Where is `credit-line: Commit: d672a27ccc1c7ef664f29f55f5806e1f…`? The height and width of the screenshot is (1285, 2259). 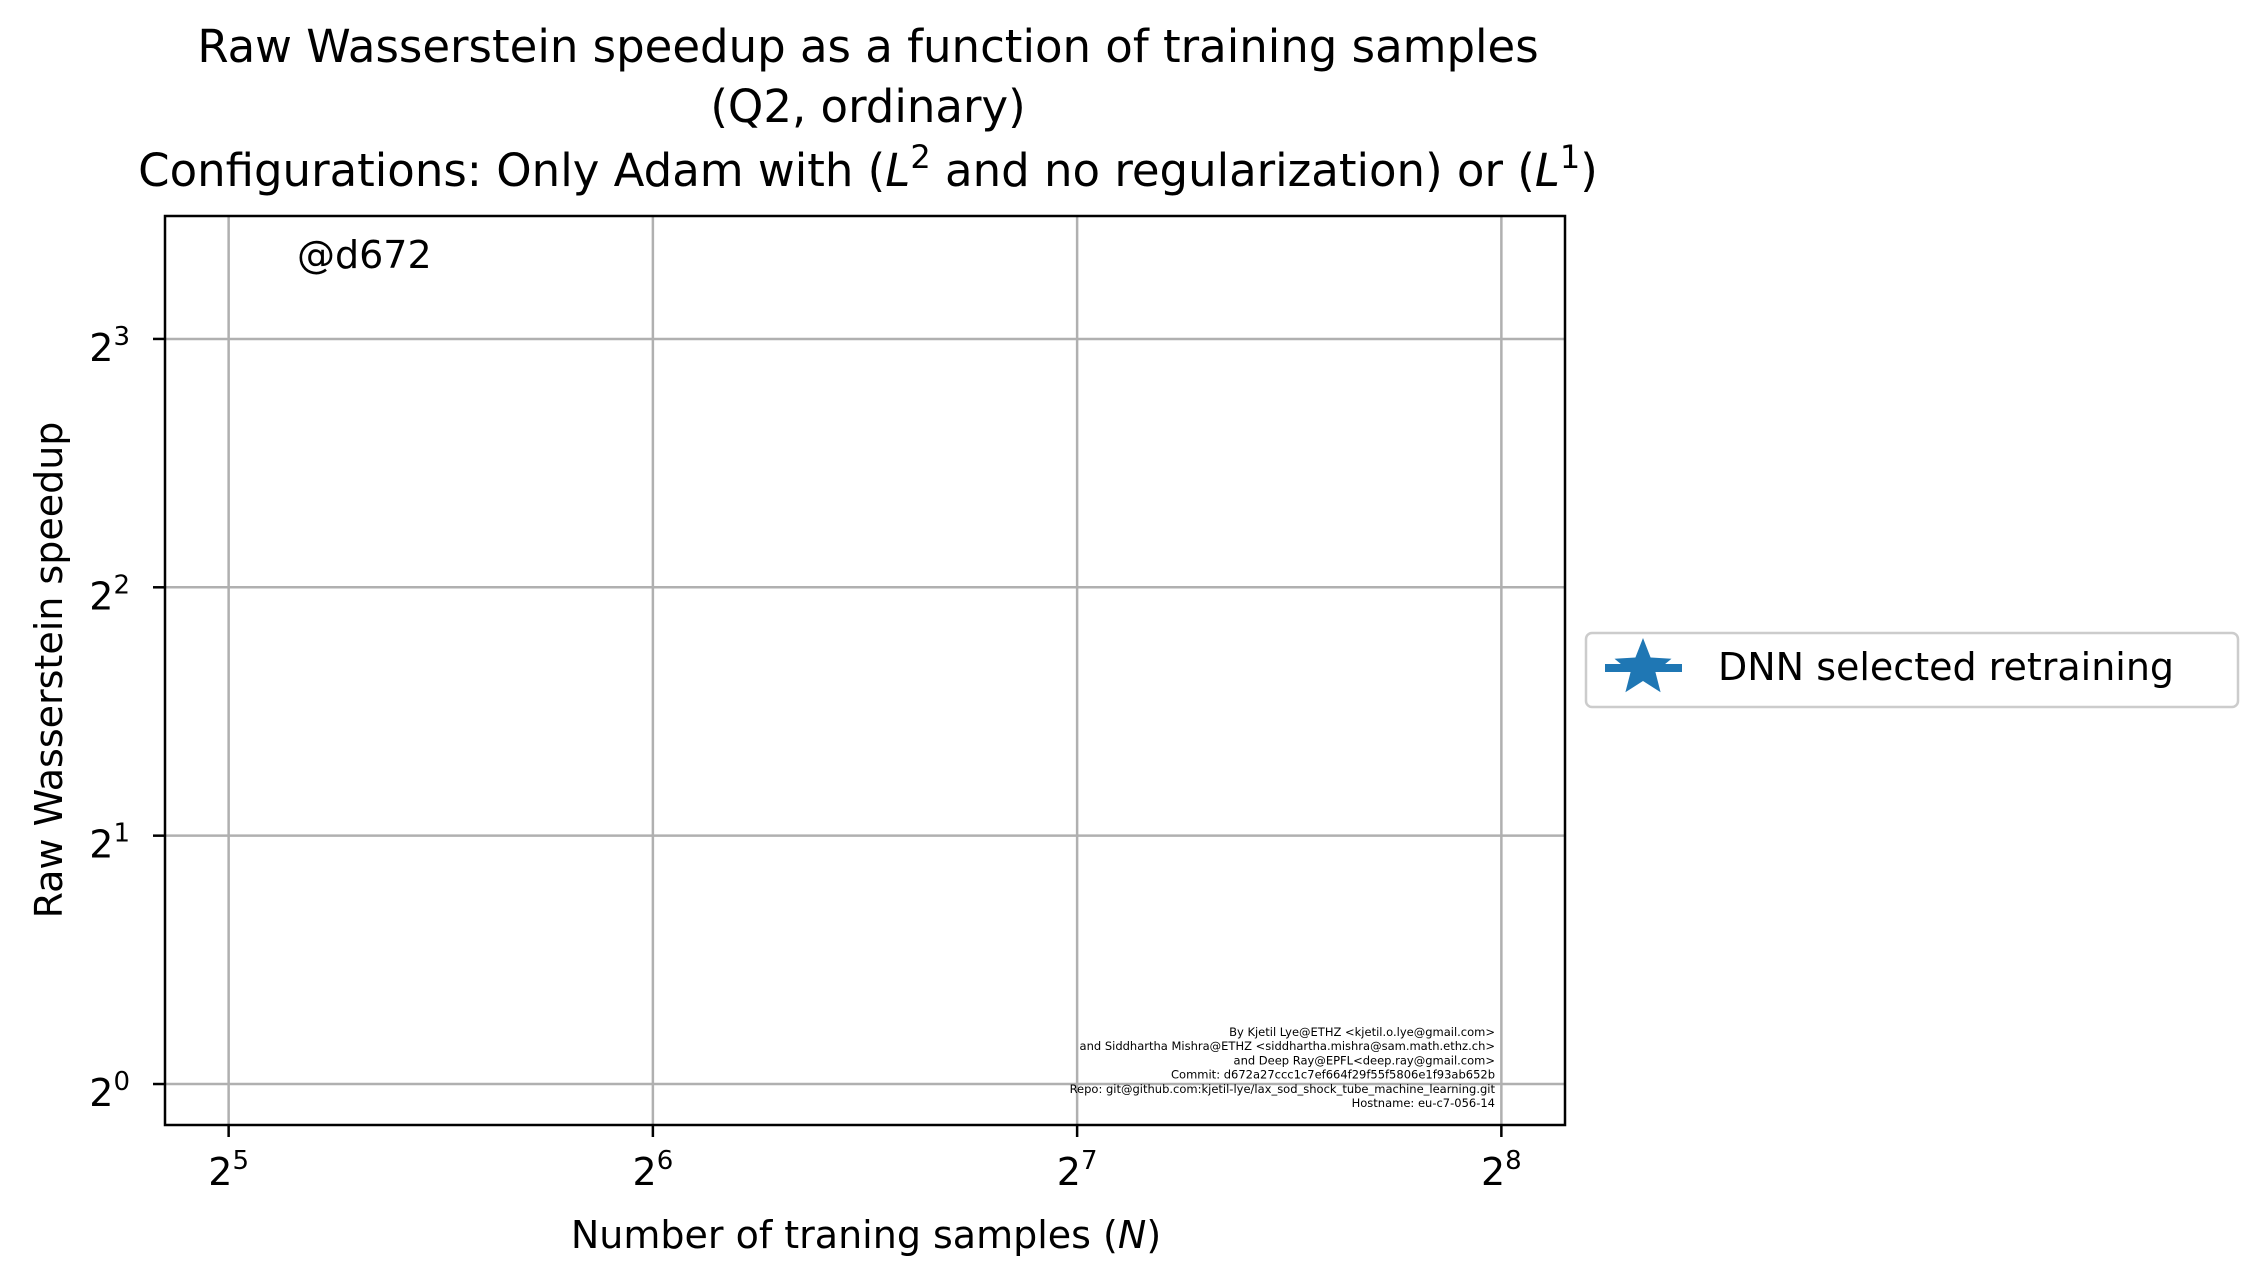
credit-line: Commit: d672a27ccc1c7ef664f29f55f5806e1f… is located at coordinates (1333, 1075).